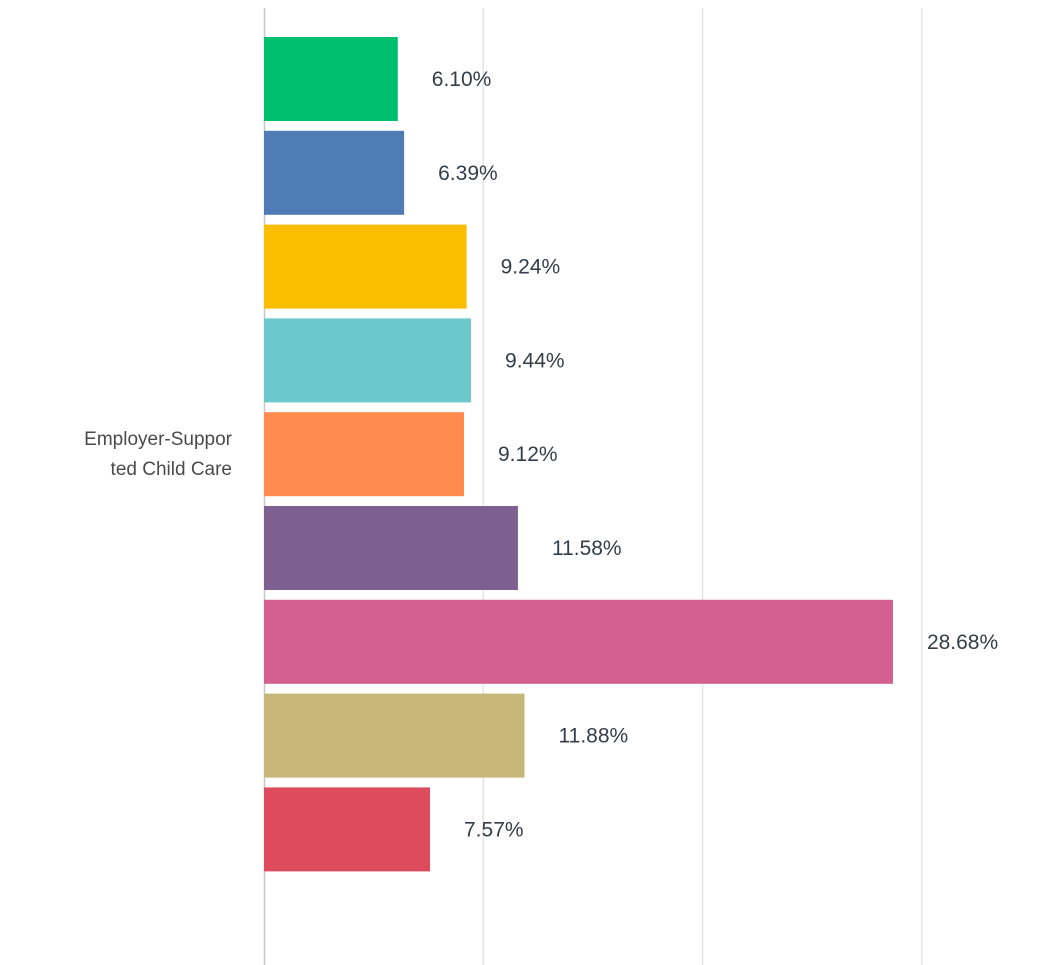 This screenshot has width=1038, height=965. Describe the element at coordinates (587, 548) in the screenshot. I see `data-label-6: 11.58%` at that location.